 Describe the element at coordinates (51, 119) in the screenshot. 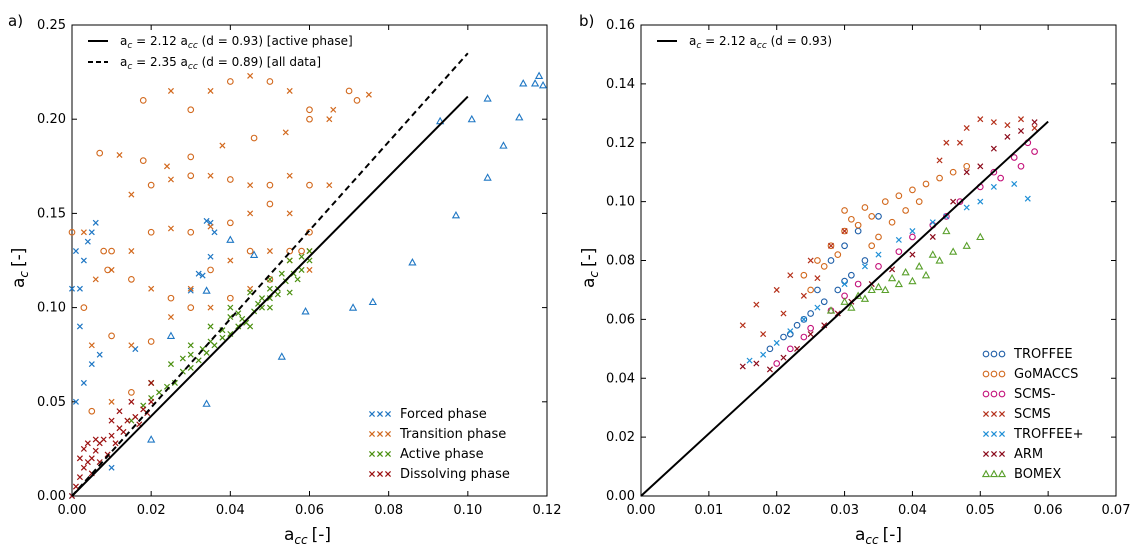

I see `y-tick-label: 0.20` at that location.